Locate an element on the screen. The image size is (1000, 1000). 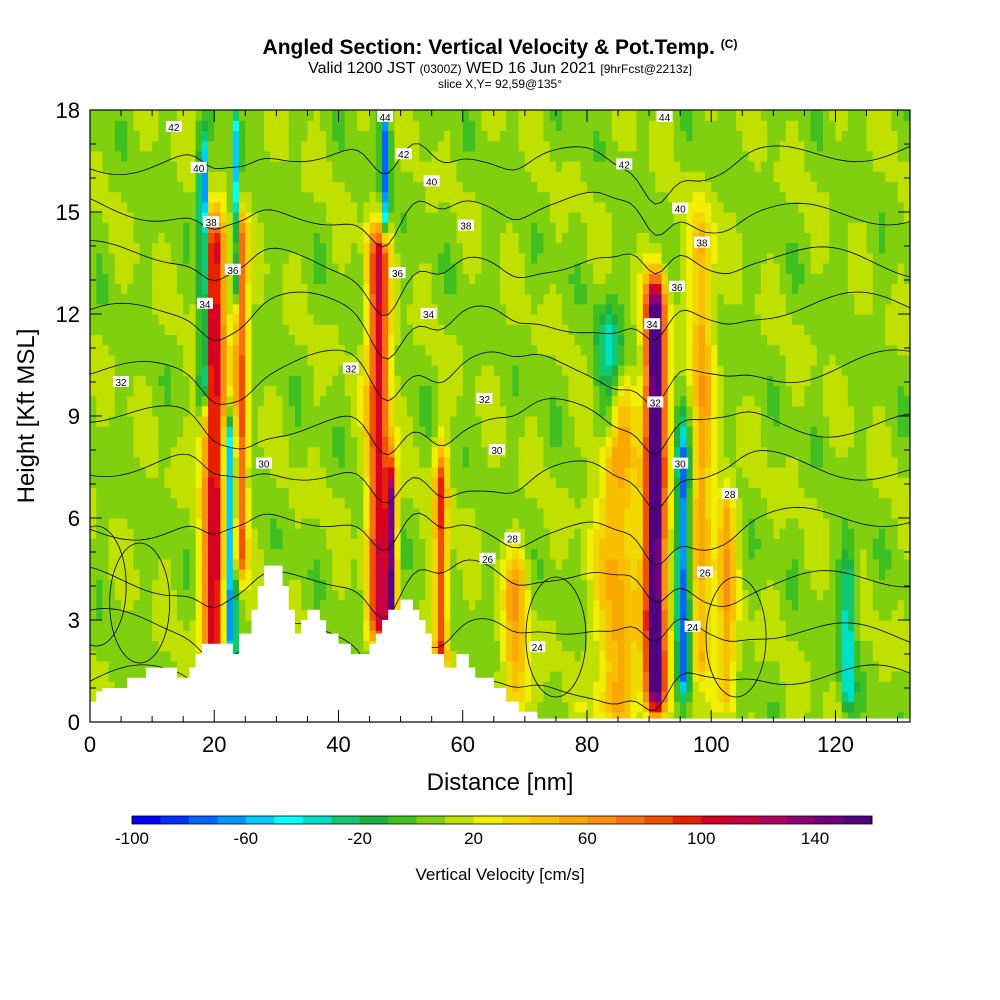
subtitle-date: WED 16 Jun 2021 is located at coordinates (531, 68).